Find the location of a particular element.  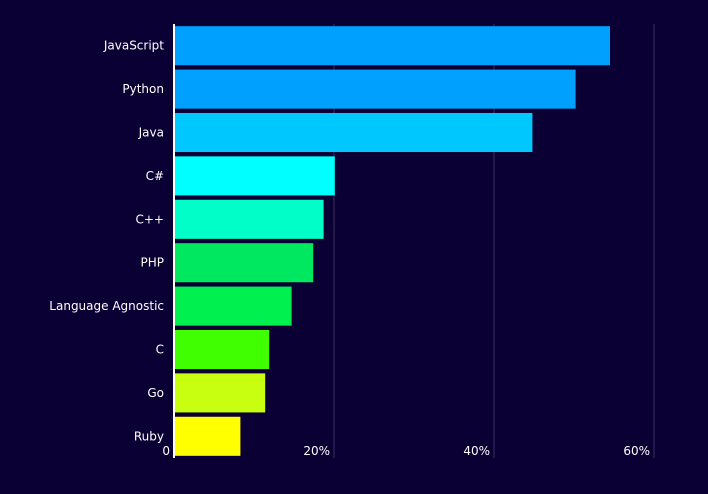

category-label: Python is located at coordinates (143, 89).